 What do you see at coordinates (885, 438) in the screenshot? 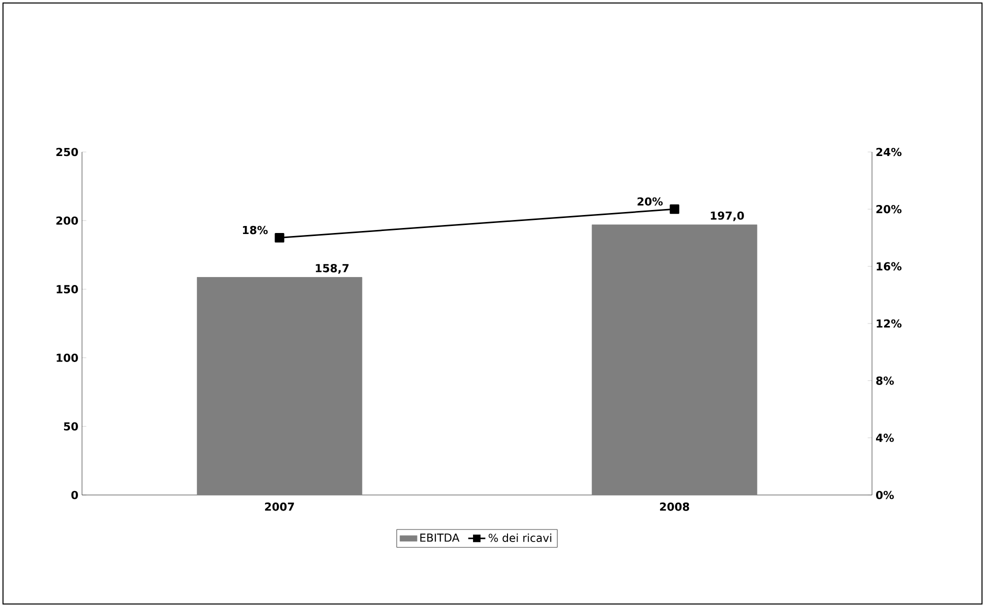
I see `y2-tick-label: 4%` at bounding box center [885, 438].